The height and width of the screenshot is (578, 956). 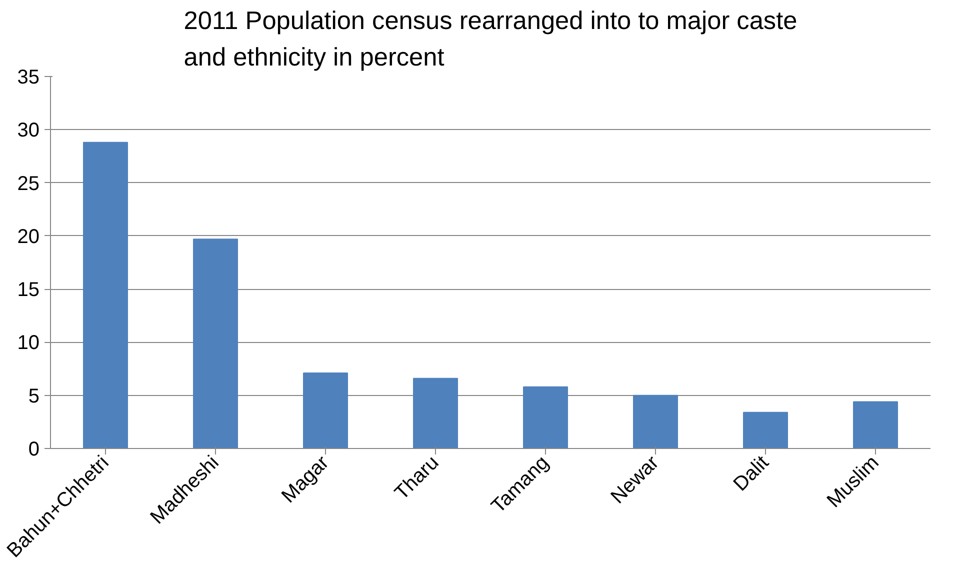 What do you see at coordinates (28, 131) in the screenshot?
I see `y-tick-label: 30` at bounding box center [28, 131].